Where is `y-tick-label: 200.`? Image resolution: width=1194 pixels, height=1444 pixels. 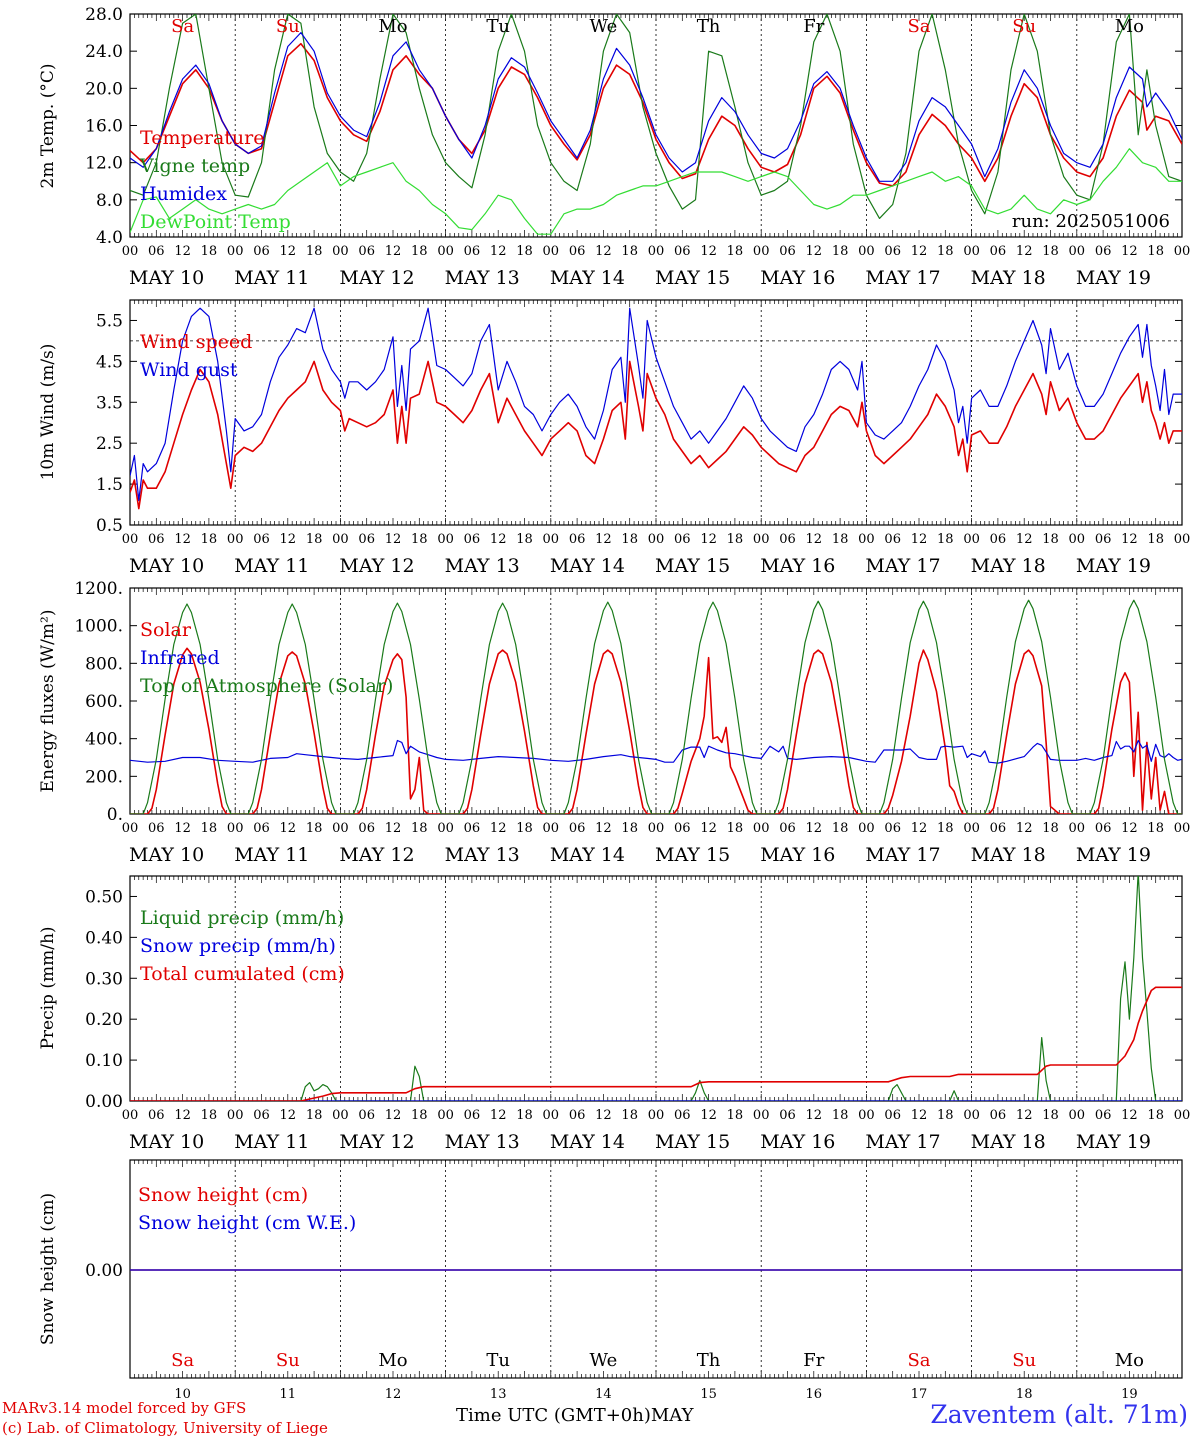
y-tick-label: 200. is located at coordinates (104, 777).